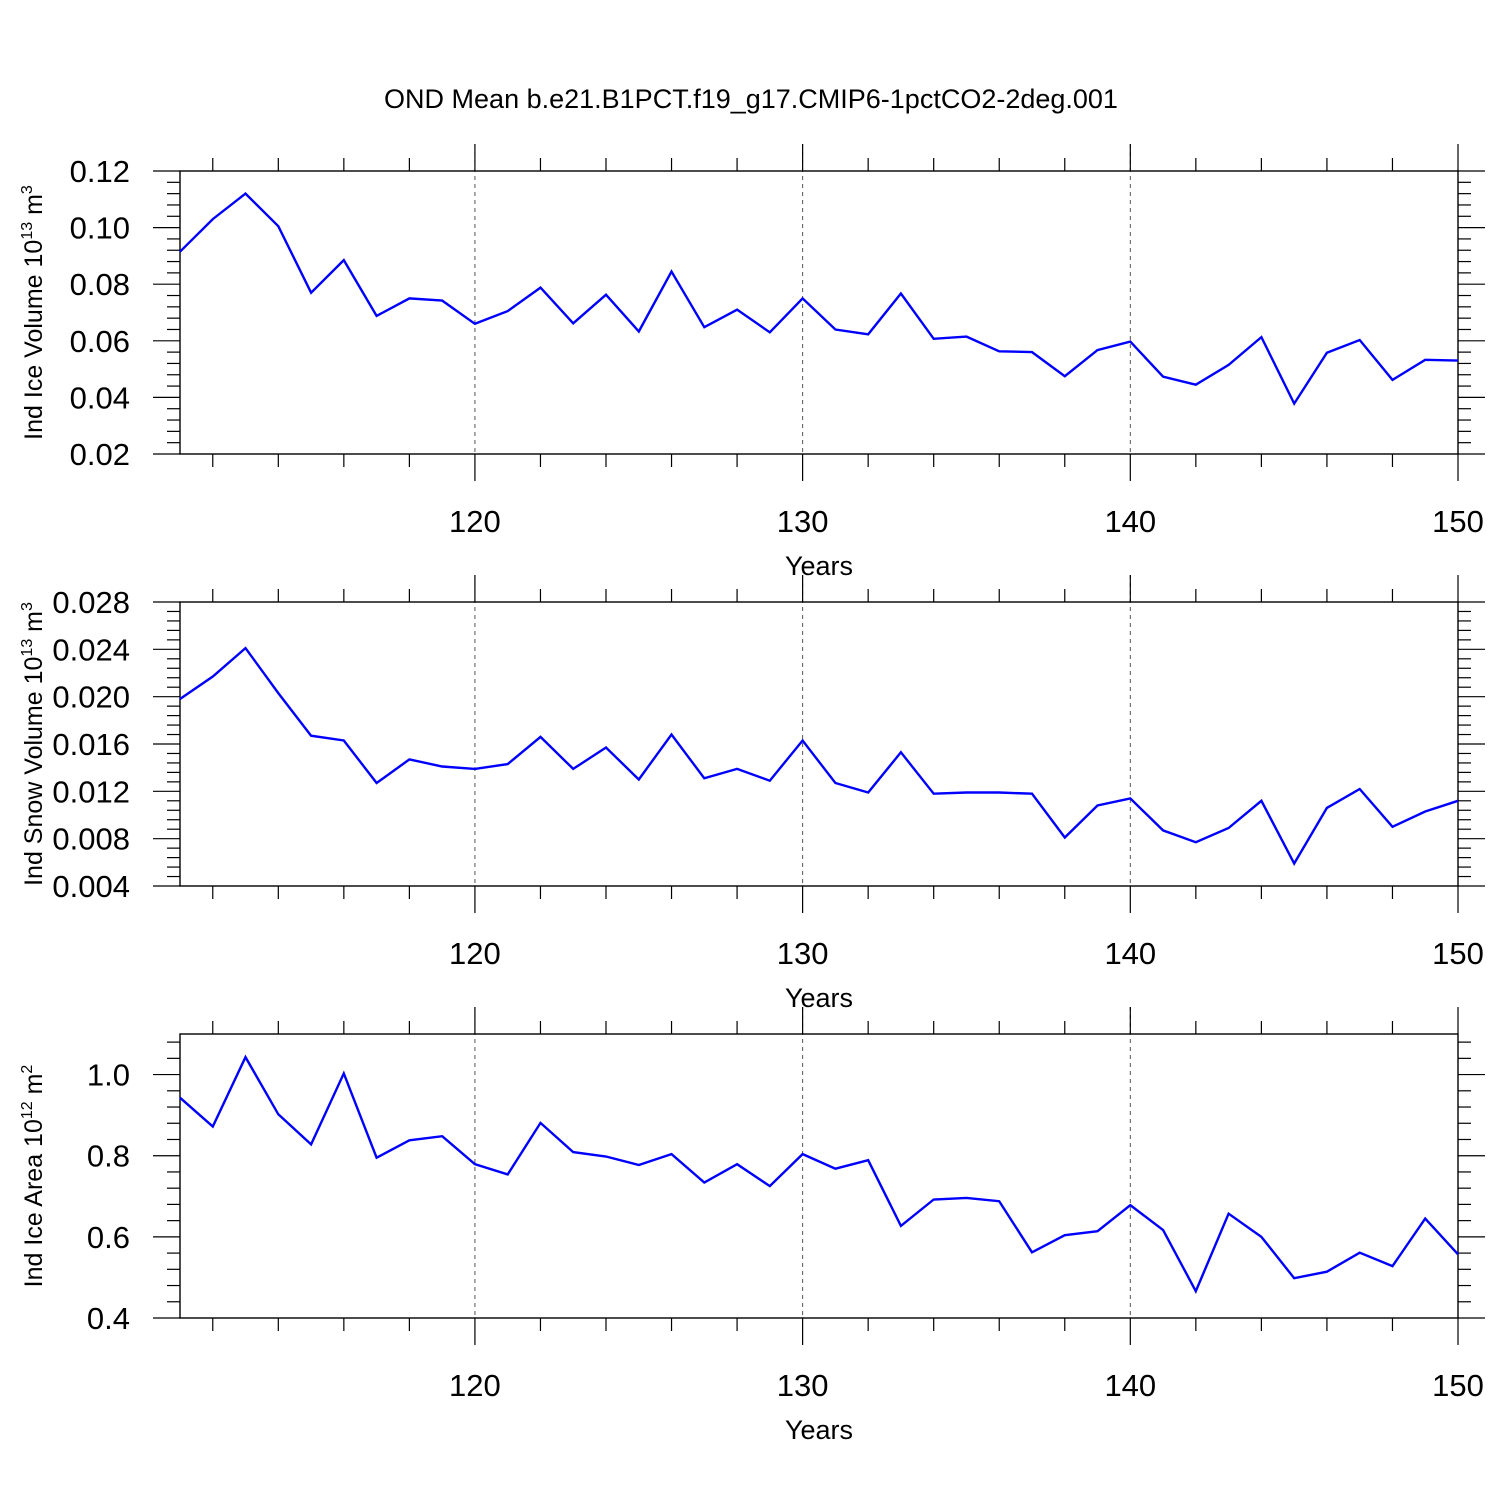 The width and height of the screenshot is (1500, 1500). I want to click on y-axis-label-superscript: 2, so click(27, 1069).